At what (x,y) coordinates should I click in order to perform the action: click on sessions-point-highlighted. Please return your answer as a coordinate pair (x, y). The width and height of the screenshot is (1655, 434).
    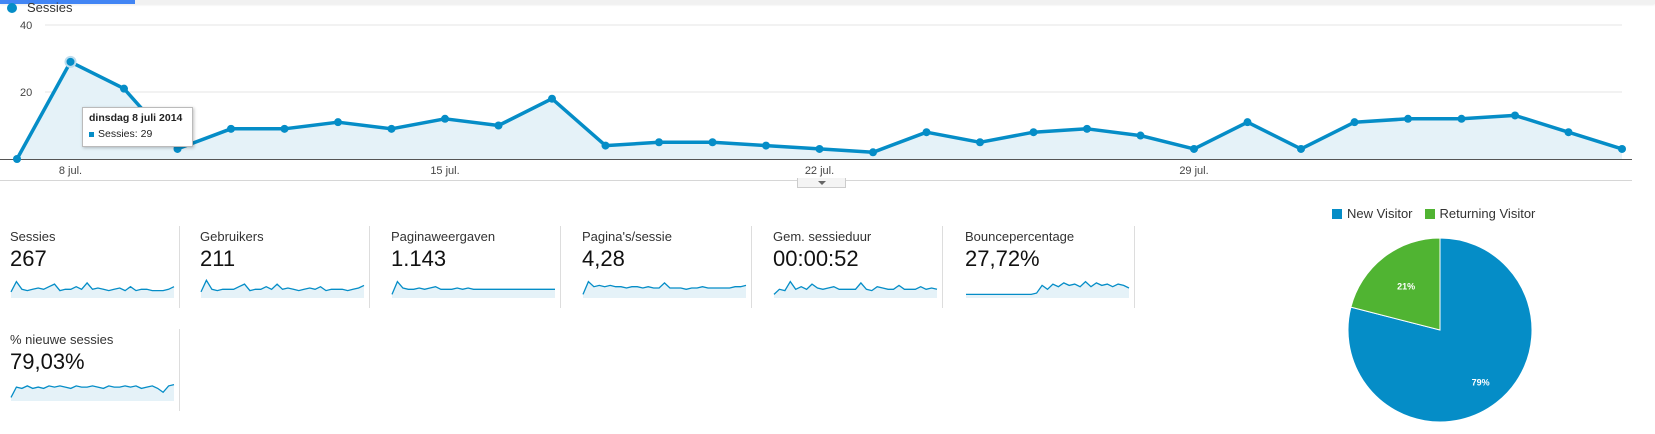
    Looking at the image, I should click on (70, 61).